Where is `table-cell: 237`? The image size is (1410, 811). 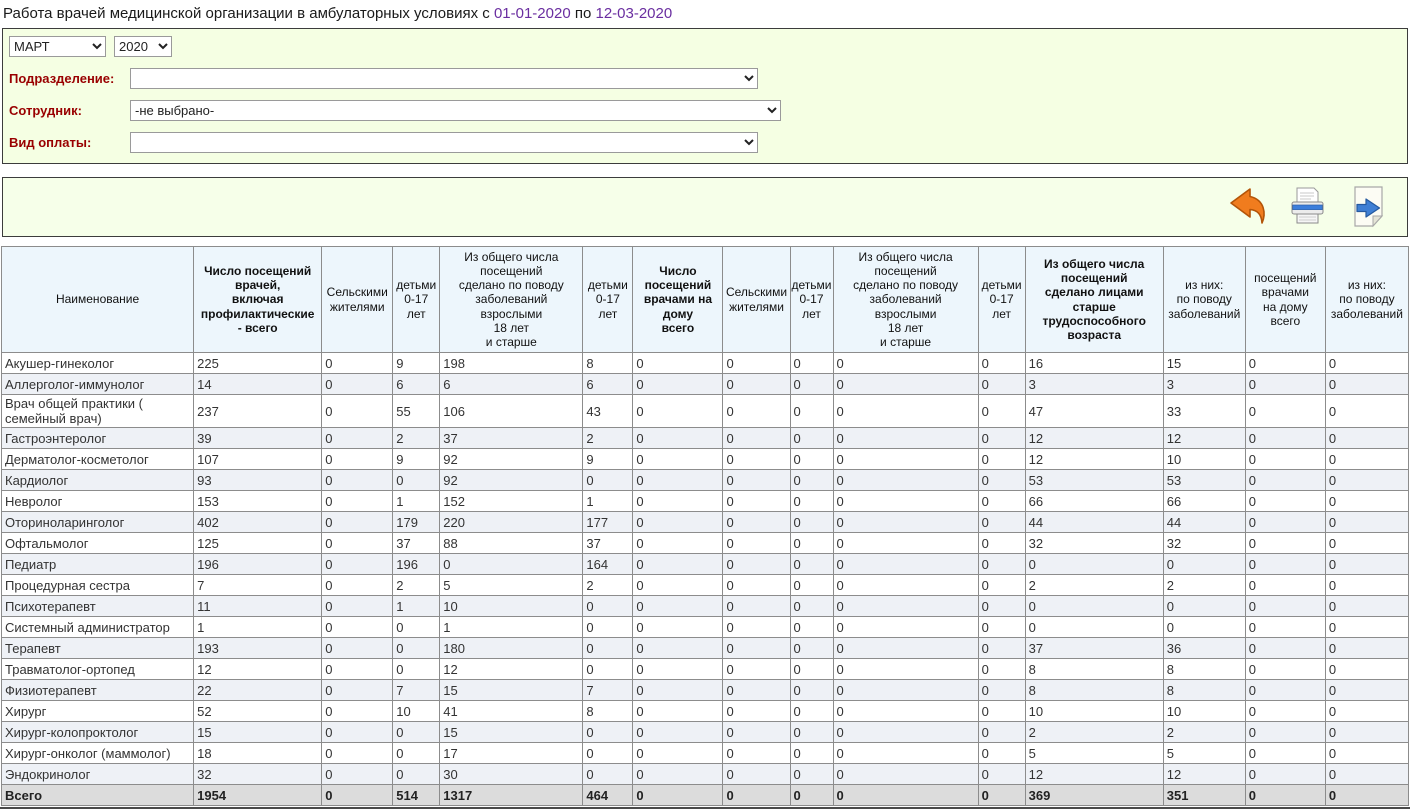 table-cell: 237 is located at coordinates (258, 411).